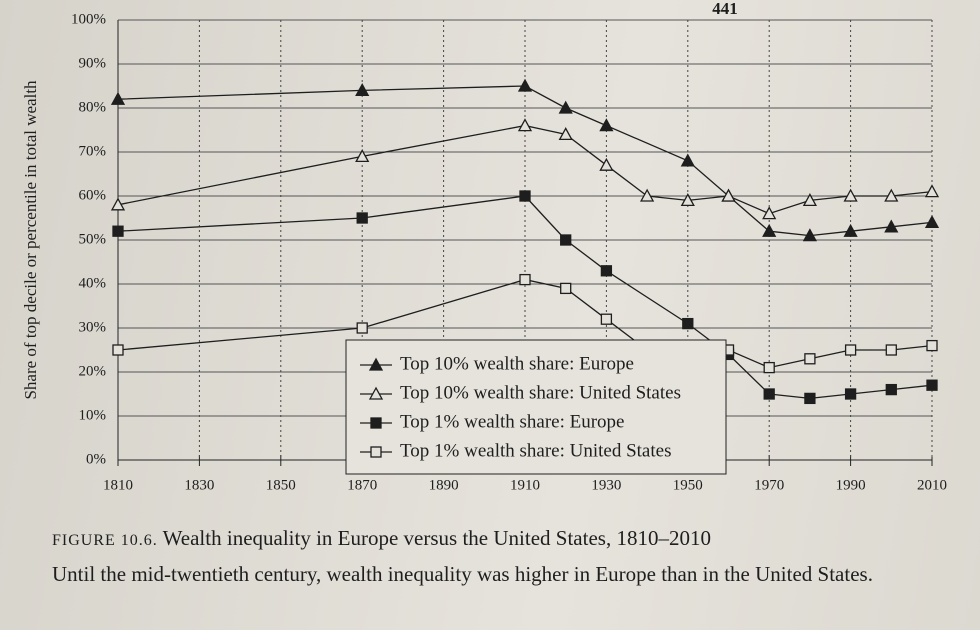  What do you see at coordinates (444, 485) in the screenshot?
I see `x-tick-label: 1890` at bounding box center [444, 485].